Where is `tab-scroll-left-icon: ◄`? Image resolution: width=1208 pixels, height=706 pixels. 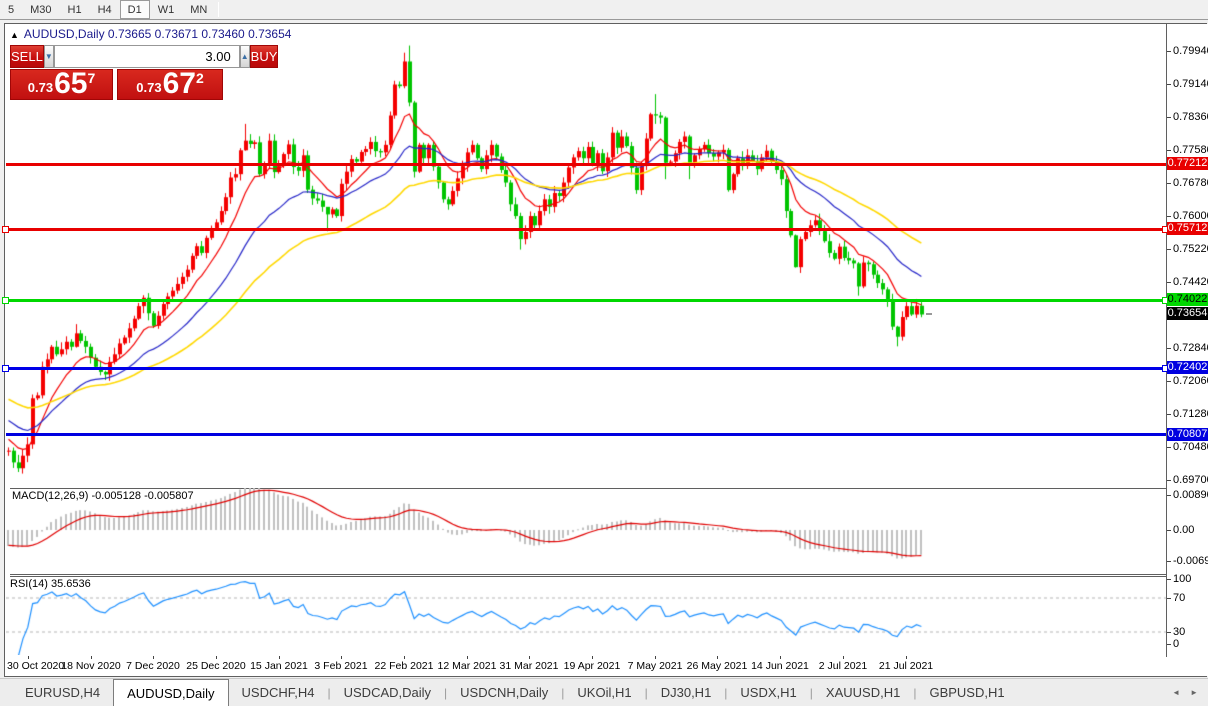 tab-scroll-left-icon: ◄ is located at coordinates (1176, 692).